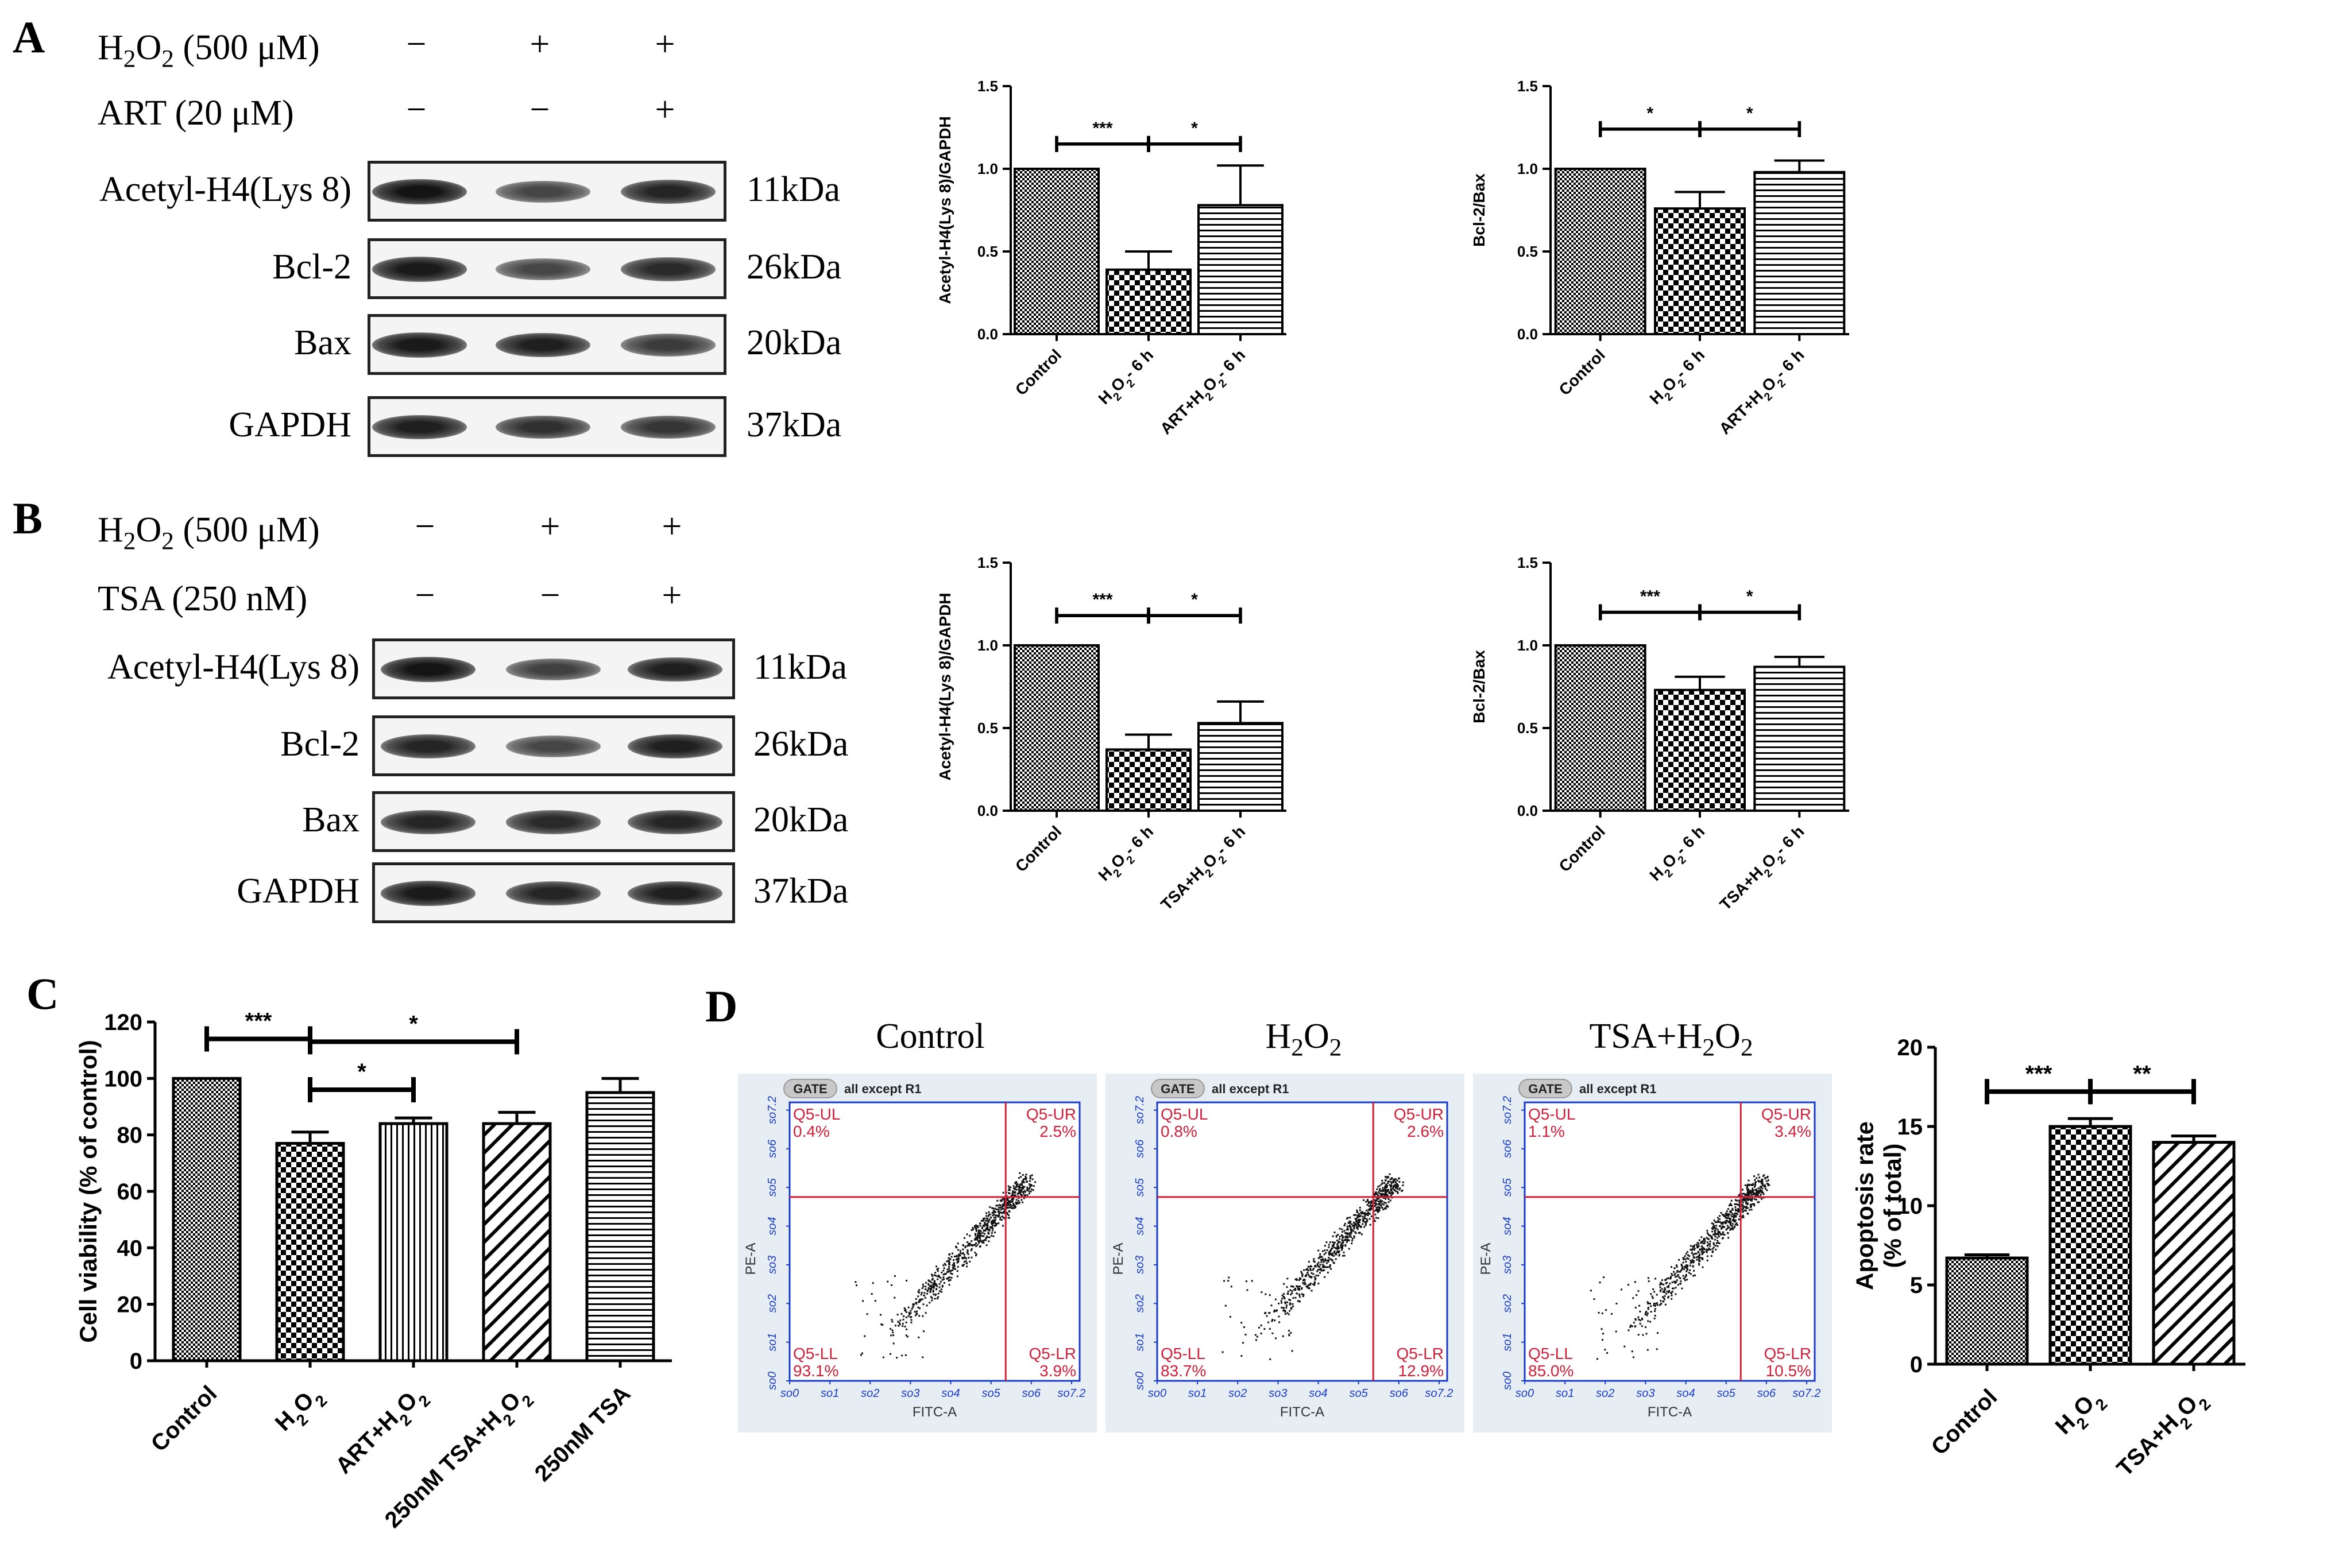 Image resolution: width=2335 pixels, height=1568 pixels. Describe the element at coordinates (130, 1135) in the screenshot. I see `y-tick-label: 80` at that location.